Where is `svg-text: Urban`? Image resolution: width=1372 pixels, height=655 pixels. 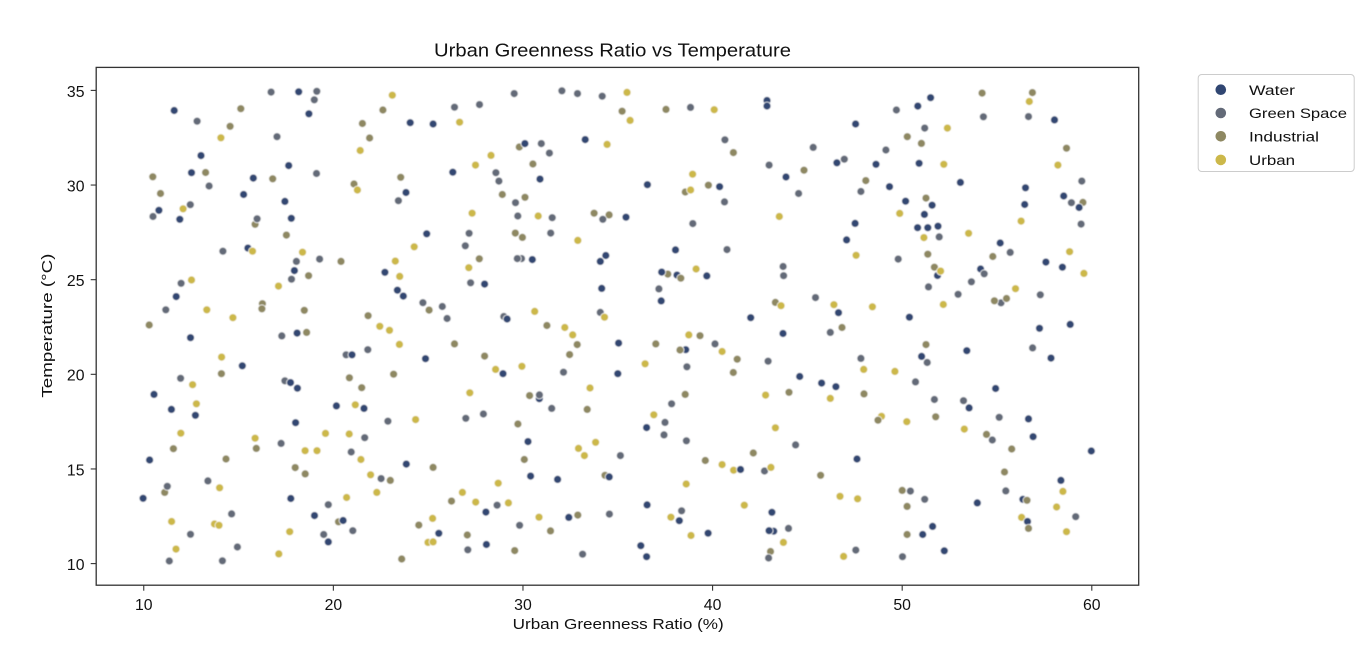
svg-text: Urban is located at coordinates (1272, 161).